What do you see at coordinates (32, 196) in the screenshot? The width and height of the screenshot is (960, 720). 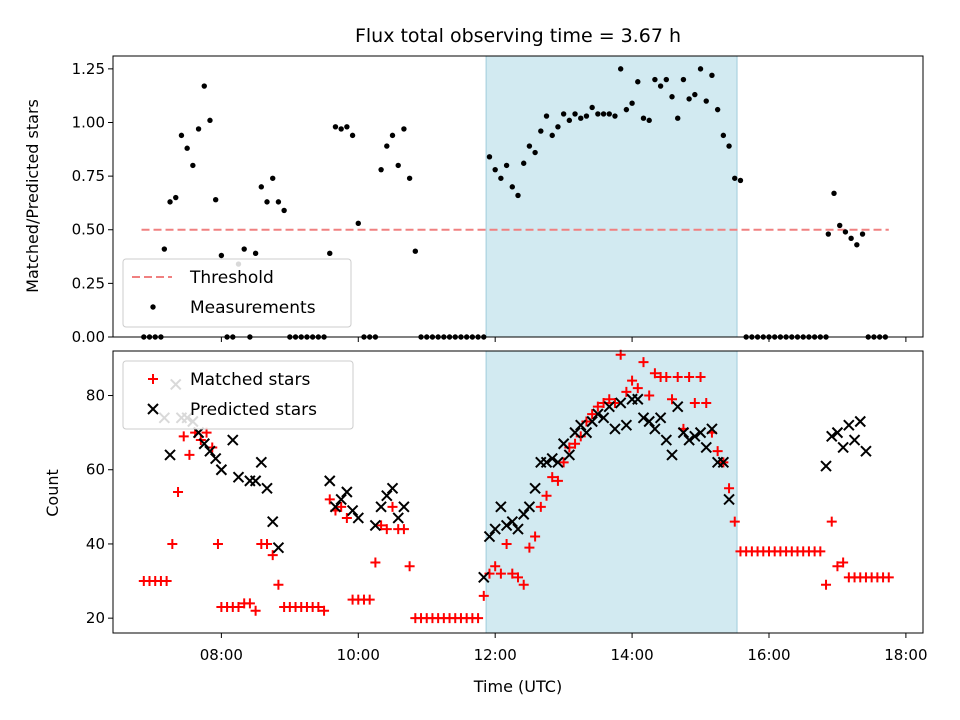 I see `y-axis-label-top: Matched/Predicted stars` at bounding box center [32, 196].